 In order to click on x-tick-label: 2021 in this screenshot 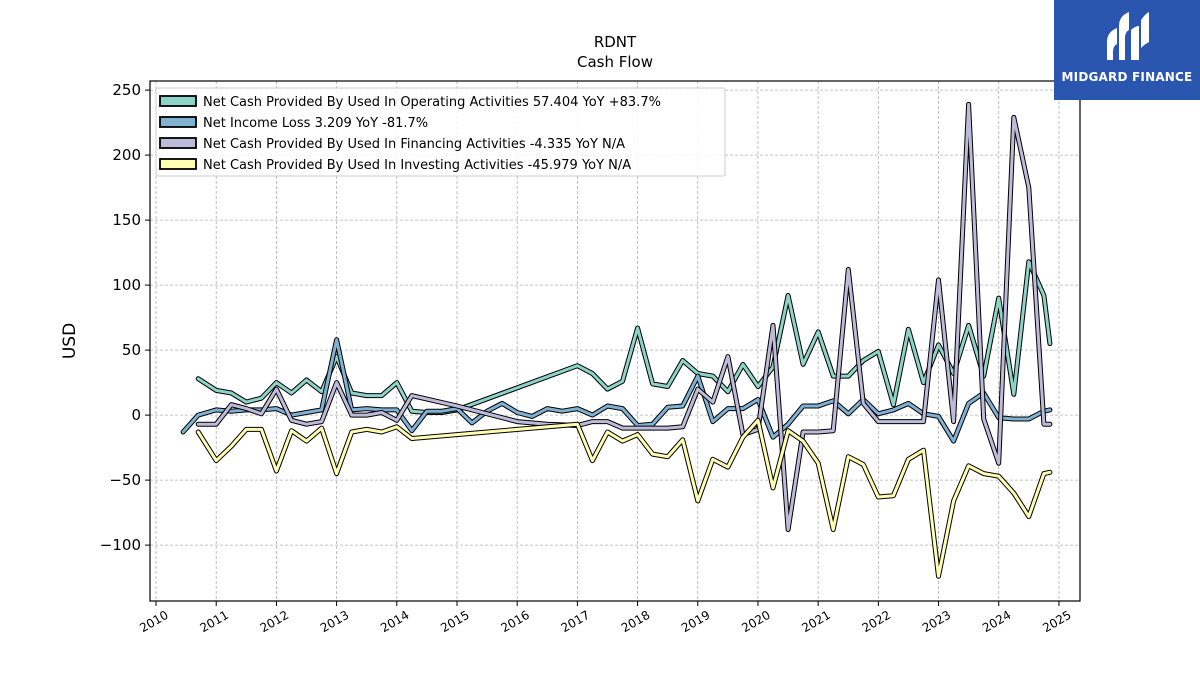, I will do `click(815, 621)`.